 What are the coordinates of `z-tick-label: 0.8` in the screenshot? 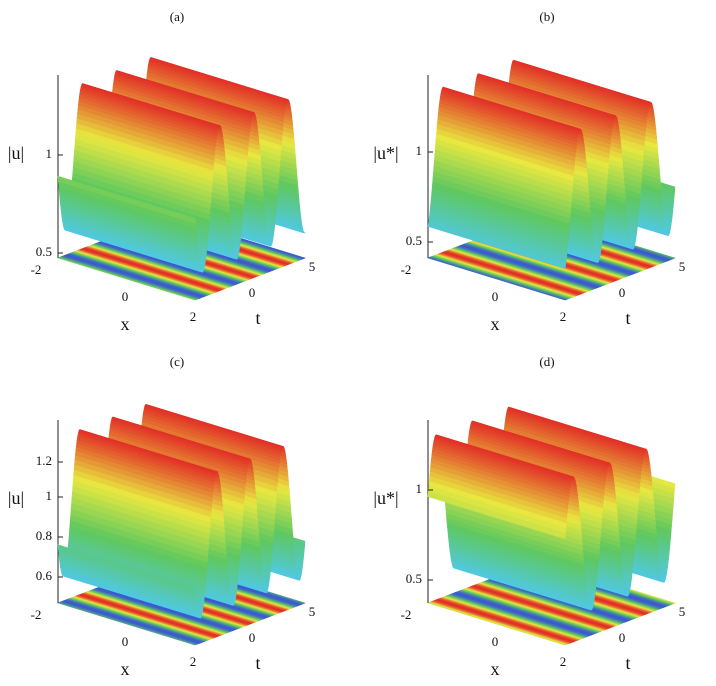 It's located at (44, 535).